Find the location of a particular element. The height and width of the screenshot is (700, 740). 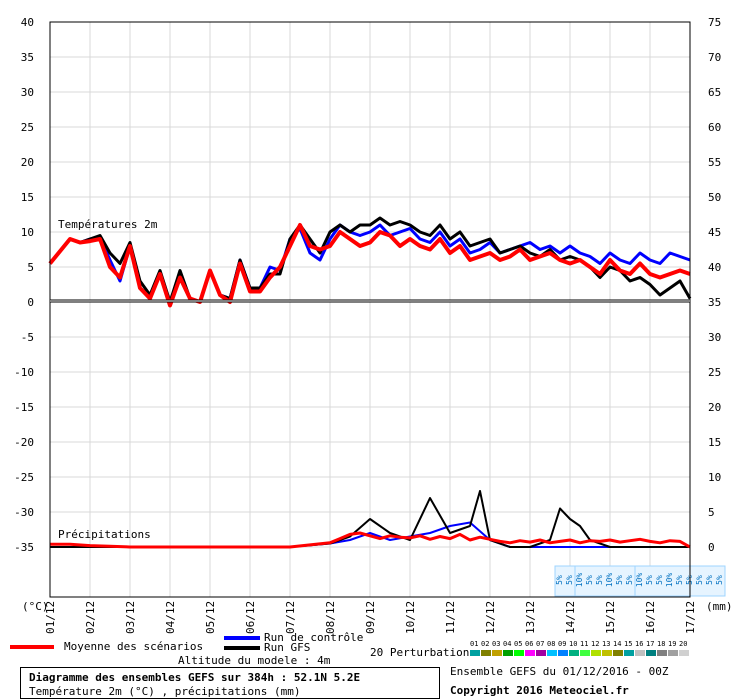

x-tick-label: 13/12 is located at coordinates (530, 617).